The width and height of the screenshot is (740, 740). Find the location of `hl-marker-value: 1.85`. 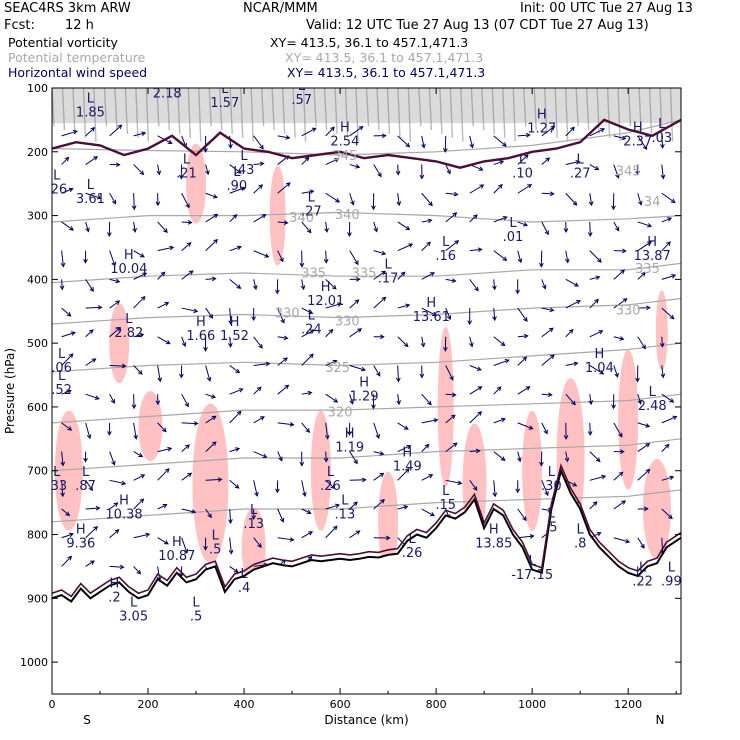

hl-marker-value: 1.85 is located at coordinates (90, 113).